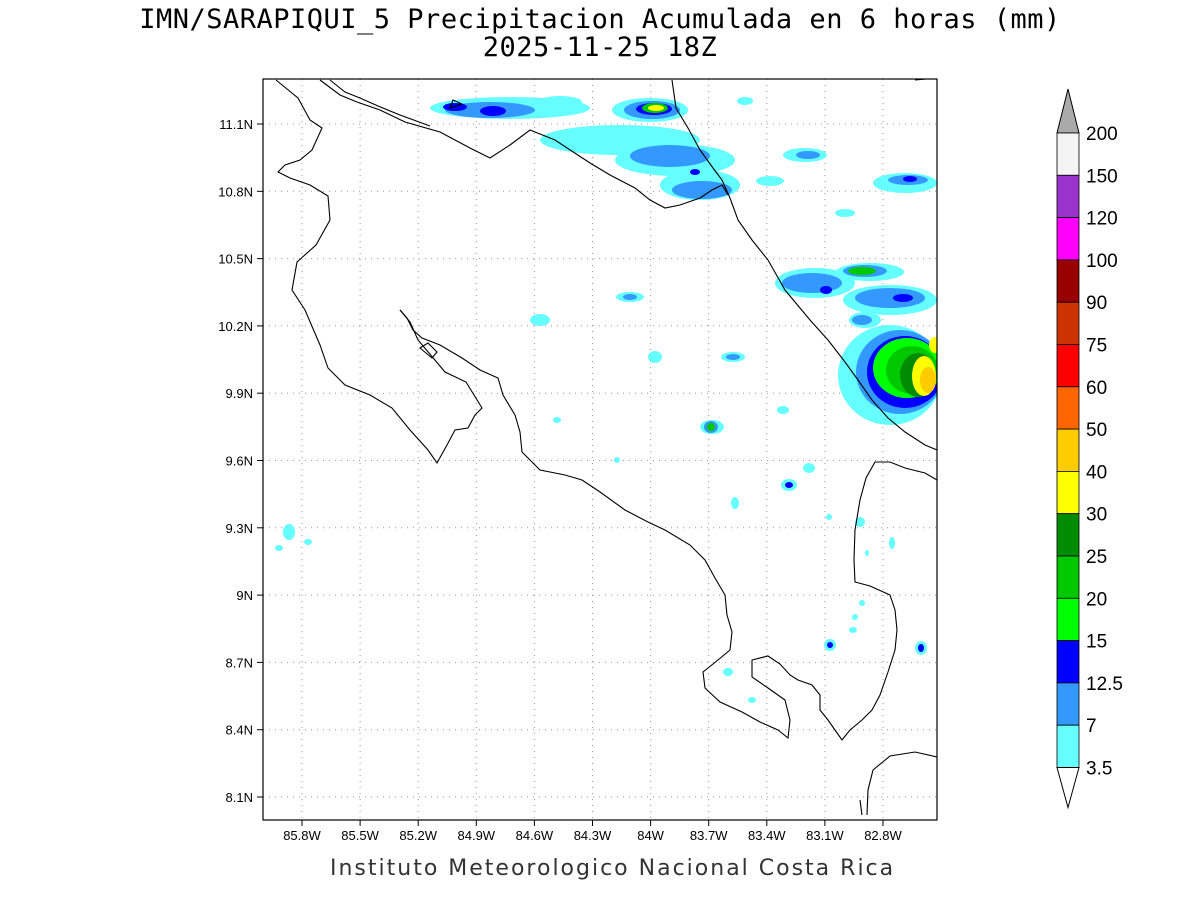 This screenshot has width=1200, height=900. What do you see at coordinates (1096, 472) in the screenshot?
I see `colorbar-label: 40` at bounding box center [1096, 472].